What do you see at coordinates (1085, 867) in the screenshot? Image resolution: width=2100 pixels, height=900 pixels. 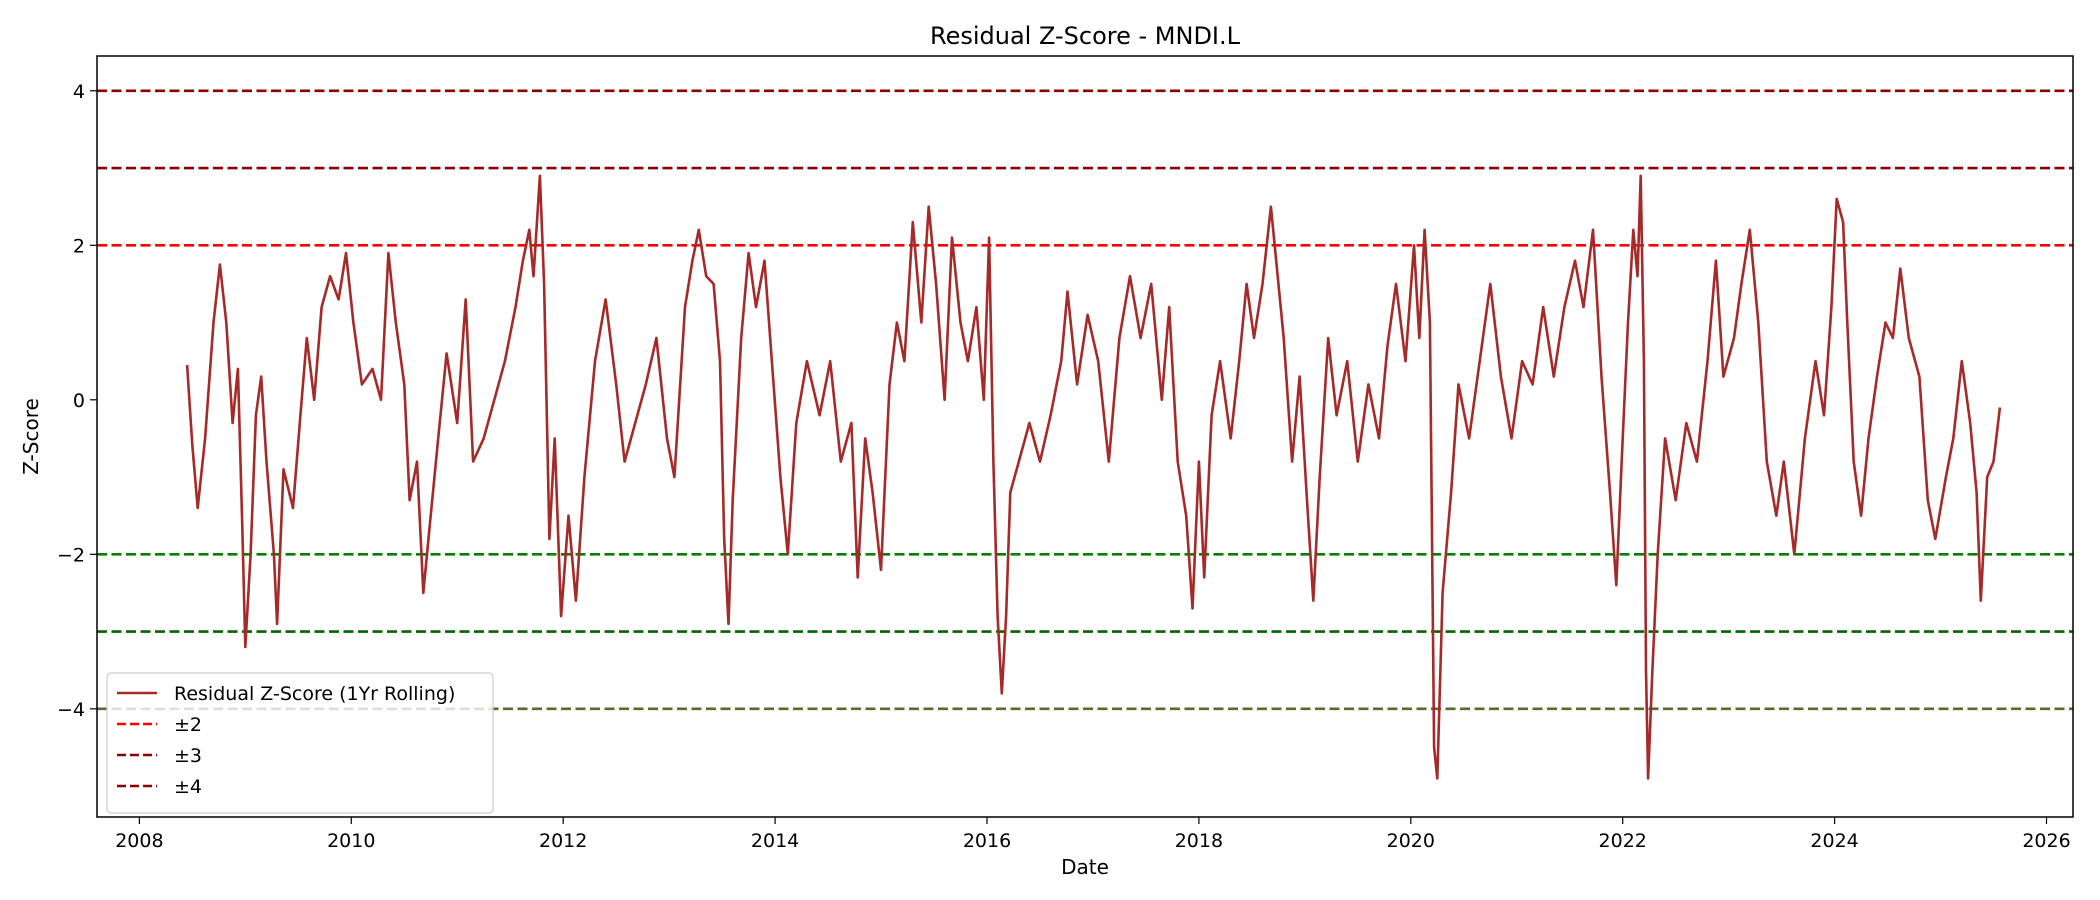 I see `x-axis-title: Date` at bounding box center [1085, 867].